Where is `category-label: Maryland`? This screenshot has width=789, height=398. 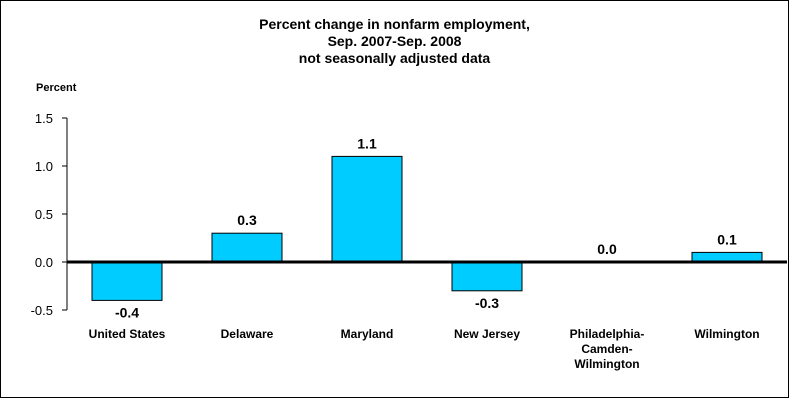 category-label: Maryland is located at coordinates (367, 334).